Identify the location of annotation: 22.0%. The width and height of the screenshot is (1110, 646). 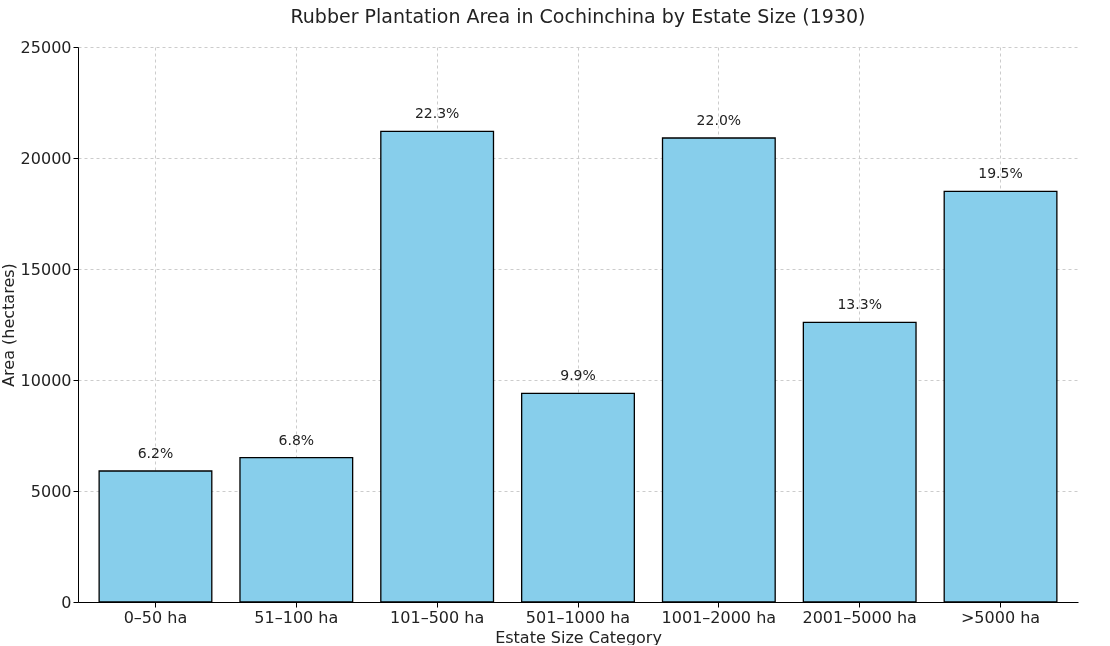
(719, 120).